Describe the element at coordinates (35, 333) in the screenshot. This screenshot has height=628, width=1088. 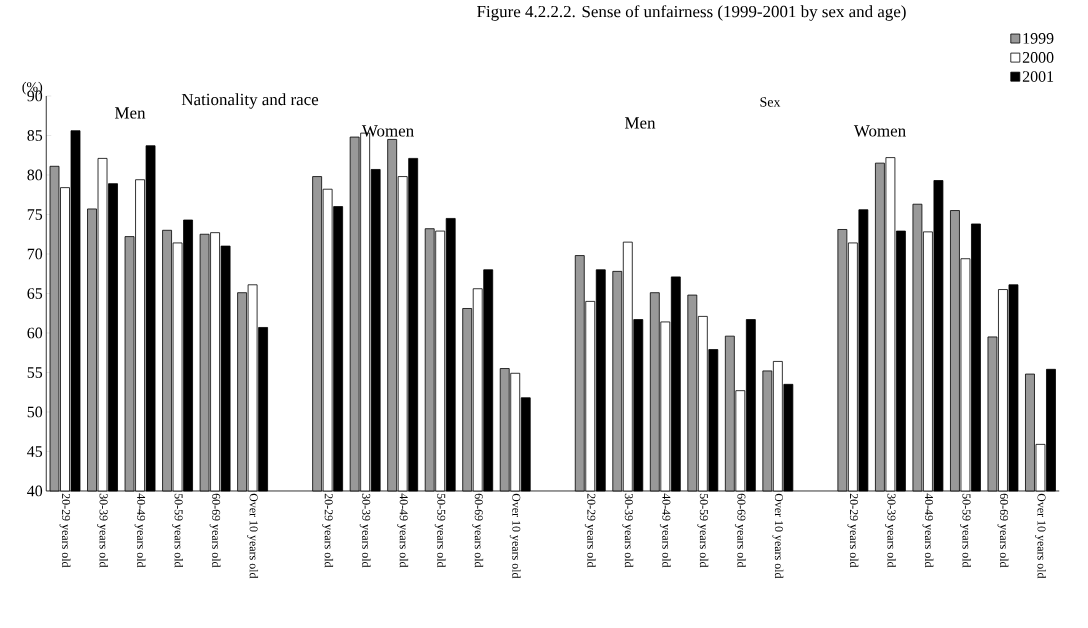
I see `y-tick-label: 60` at that location.